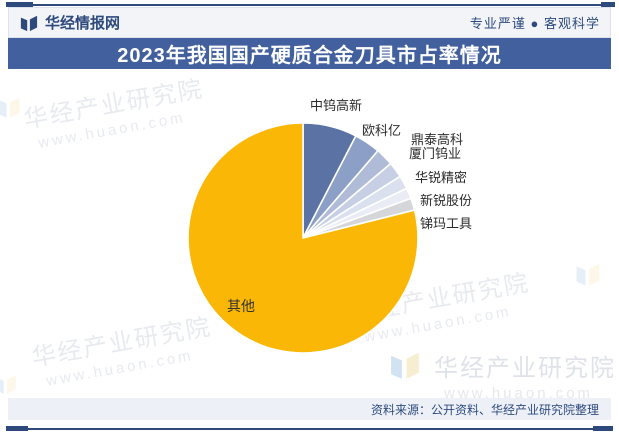  Describe the element at coordinates (83, 23) in the screenshot. I see `brand-name: 华经情报网` at that location.